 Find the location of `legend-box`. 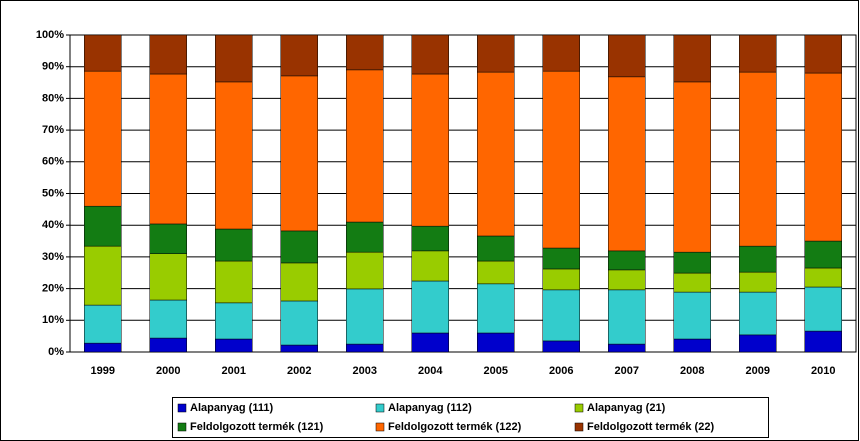

legend-box is located at coordinates (470, 417).